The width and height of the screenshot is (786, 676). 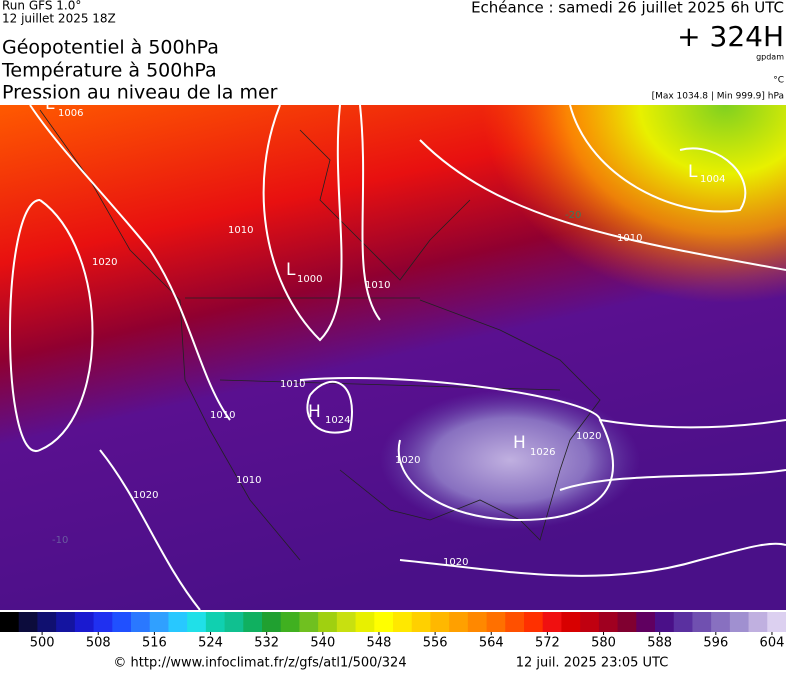 I want to click on tick-label: 548, so click(x=379, y=643).